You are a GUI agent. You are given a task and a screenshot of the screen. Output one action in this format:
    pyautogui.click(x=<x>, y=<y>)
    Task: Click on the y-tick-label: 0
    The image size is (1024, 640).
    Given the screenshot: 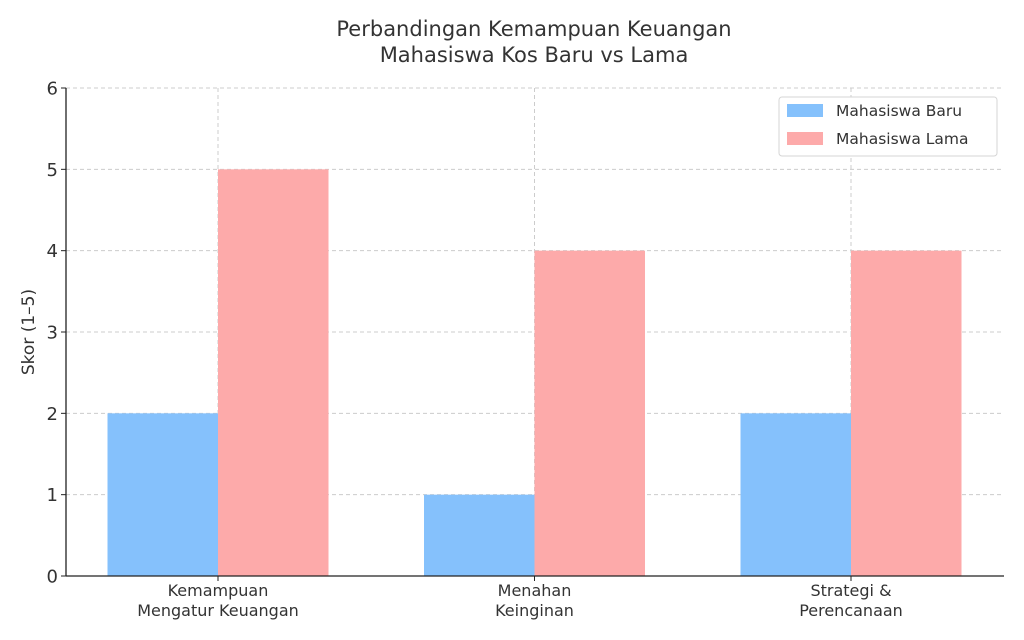 What is the action you would take?
    pyautogui.click(x=52, y=577)
    